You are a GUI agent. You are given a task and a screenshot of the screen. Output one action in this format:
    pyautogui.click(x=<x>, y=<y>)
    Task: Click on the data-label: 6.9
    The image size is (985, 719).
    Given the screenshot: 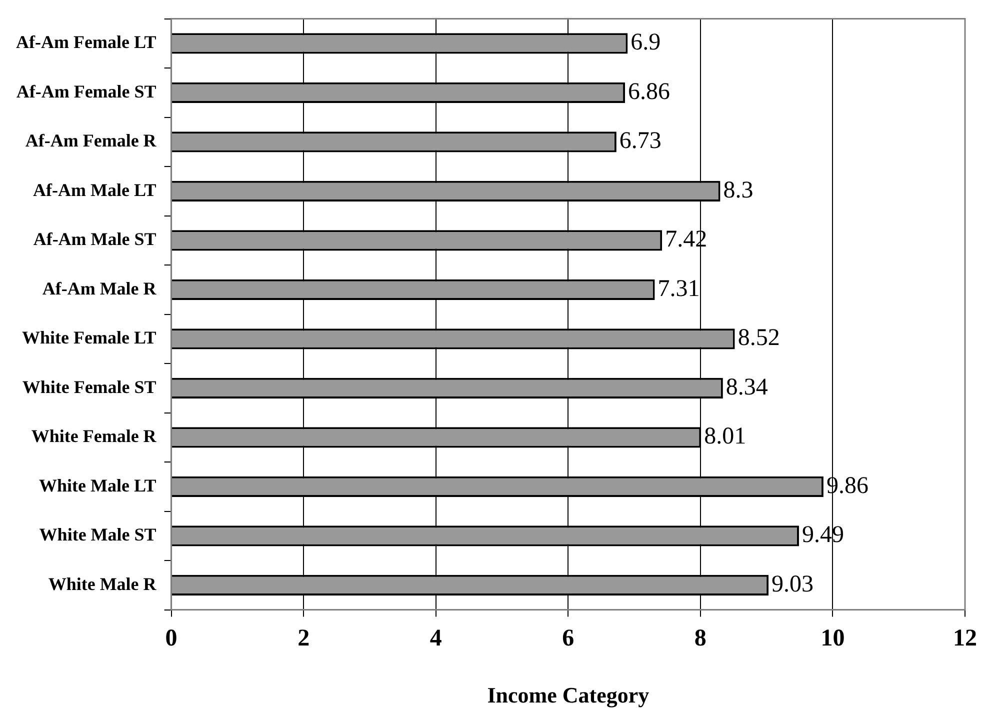 What is the action you would take?
    pyautogui.click(x=645, y=43)
    